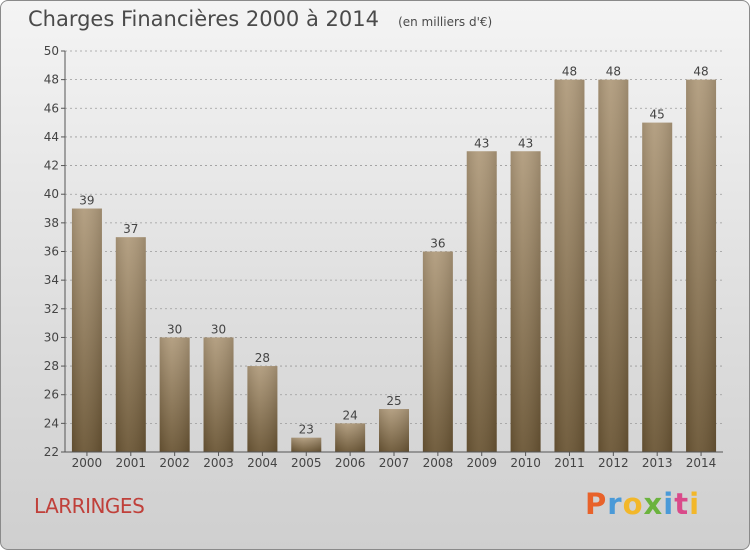 The image size is (750, 550). Describe the element at coordinates (653, 504) in the screenshot. I see `logo-letter: x` at that location.